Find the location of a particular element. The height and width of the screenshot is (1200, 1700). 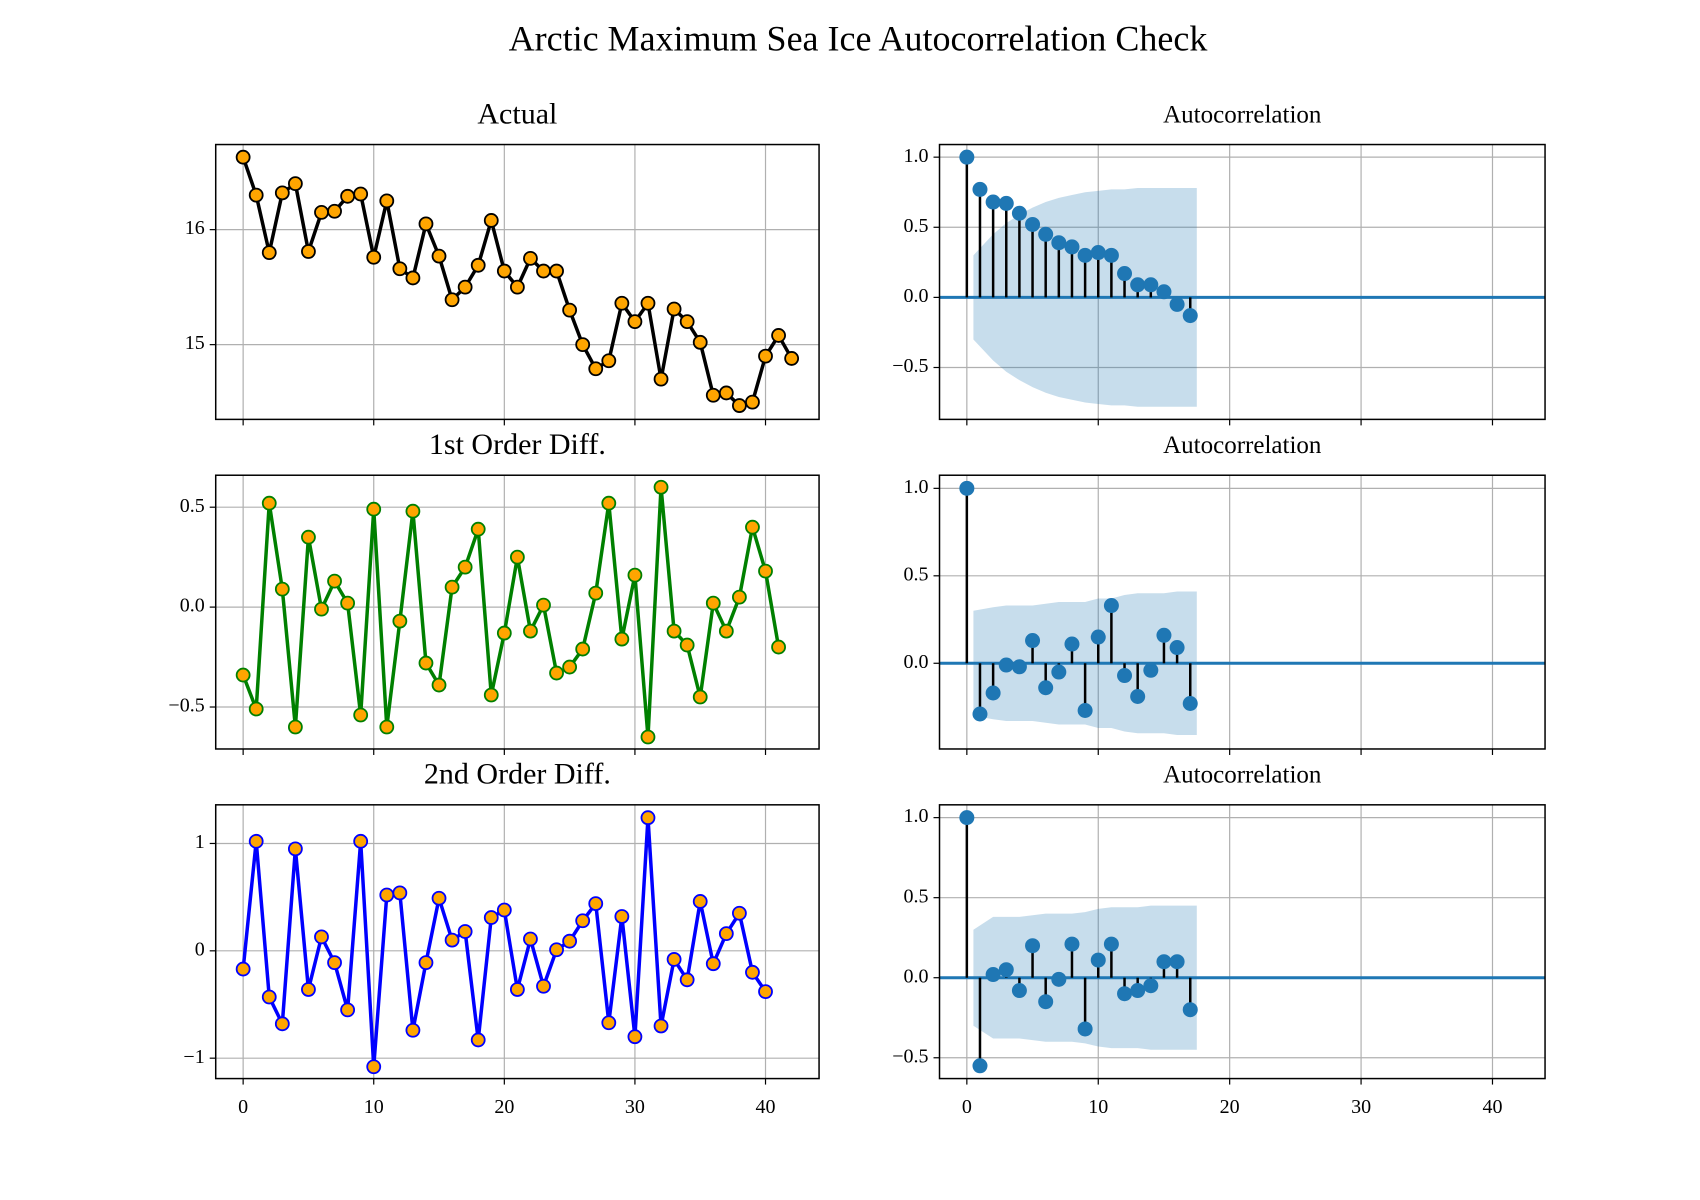

y-tick-label: 0 is located at coordinates (200, 949).